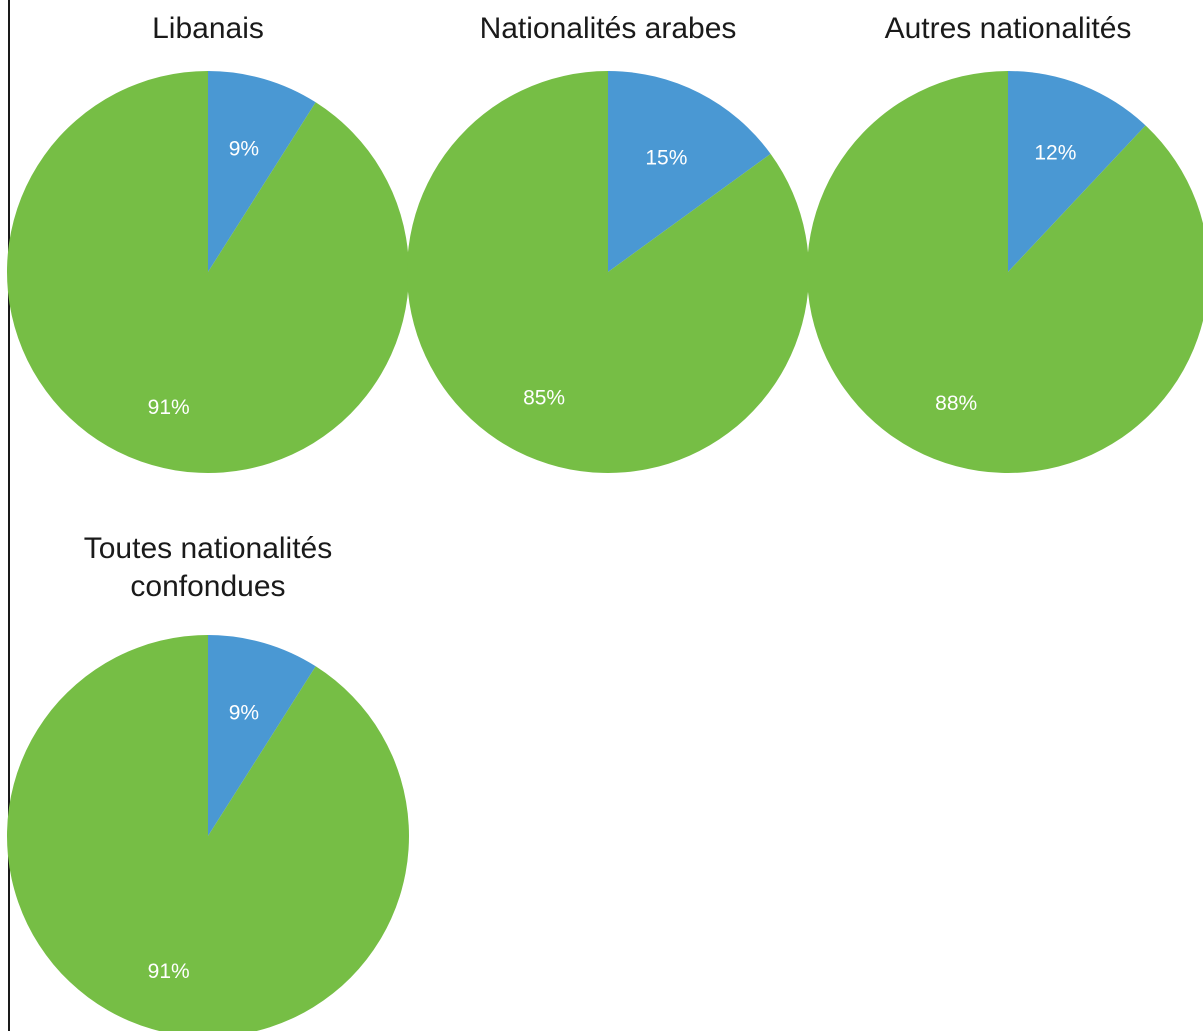 Image resolution: width=1203 pixels, height=1031 pixels. Describe the element at coordinates (208, 567) in the screenshot. I see `pie-title-toutes-nationalites: Toutes nationalités confondues` at that location.